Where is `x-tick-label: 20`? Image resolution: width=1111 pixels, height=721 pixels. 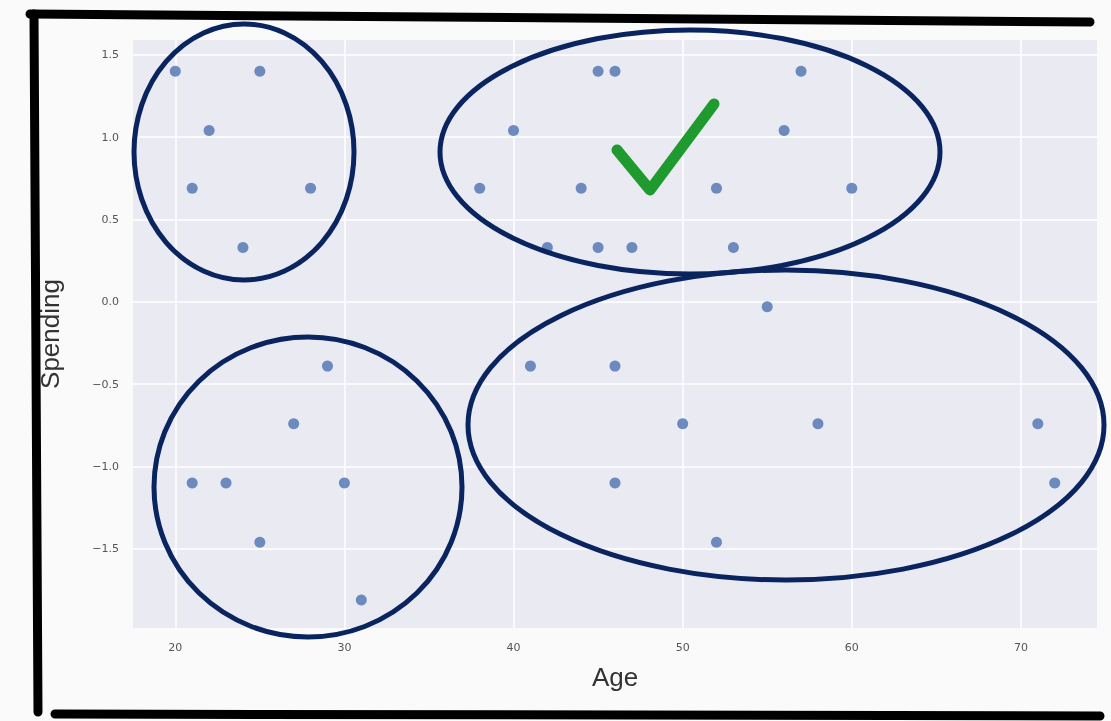
x-tick-label: 20 is located at coordinates (175, 647).